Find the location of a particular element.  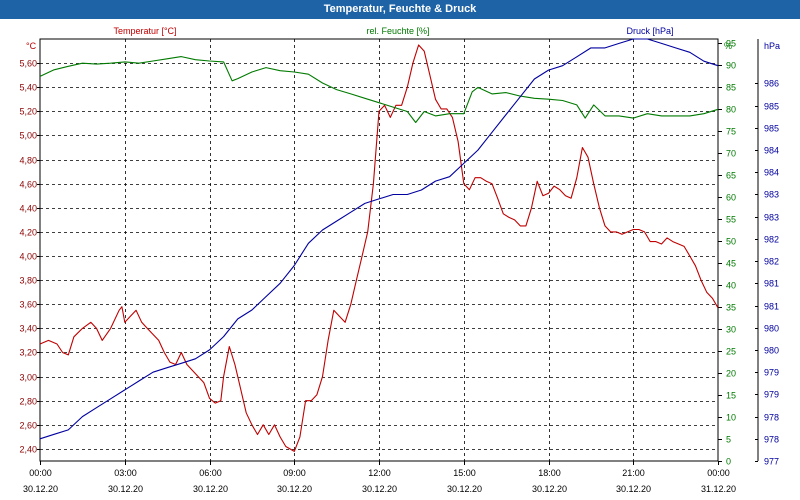

x-tick-time-label: 12:00 is located at coordinates (379, 473).